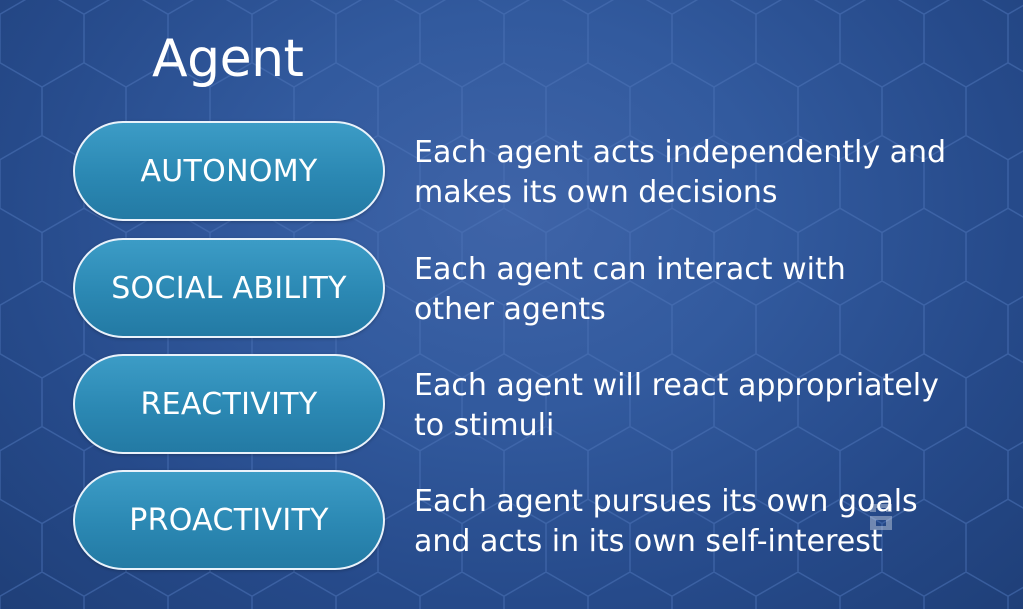 Image resolution: width=1023 pixels, height=609 pixels. I want to click on property-pill-label: SOCIAL ABILITY, so click(229, 288).